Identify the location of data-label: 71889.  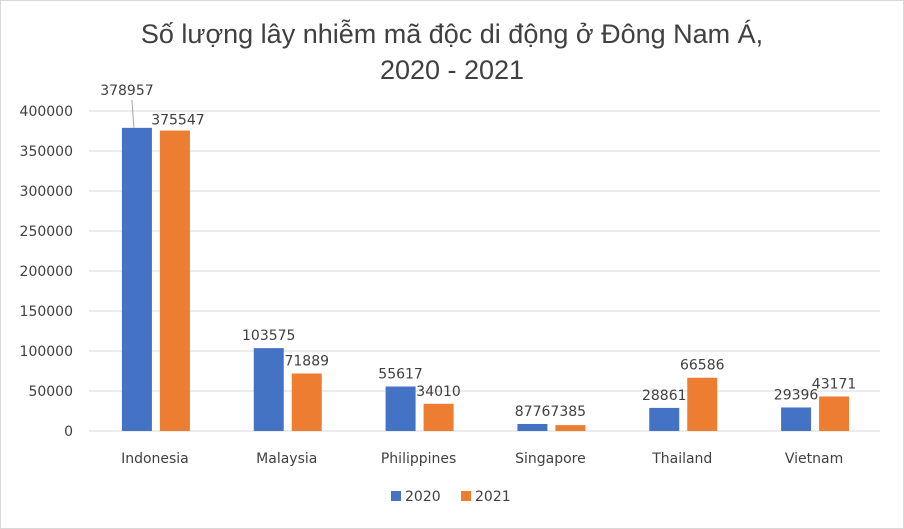
(306, 361).